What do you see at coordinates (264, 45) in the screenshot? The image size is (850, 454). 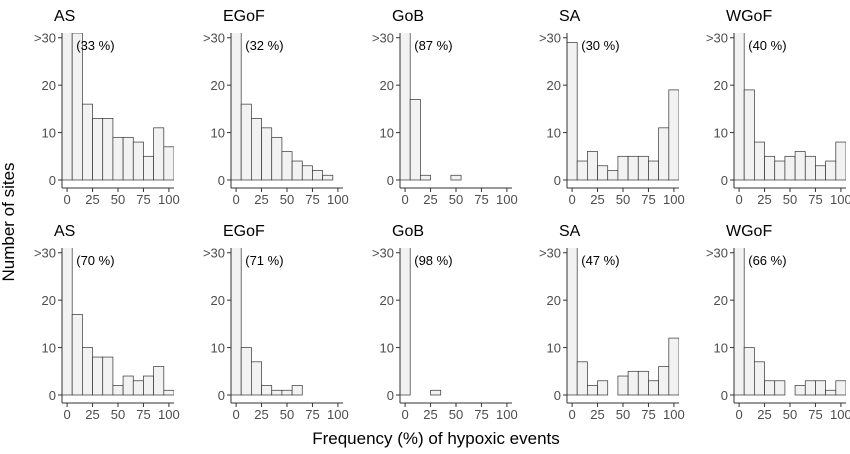 I see `percent-annotation: (32 %)` at bounding box center [264, 45].